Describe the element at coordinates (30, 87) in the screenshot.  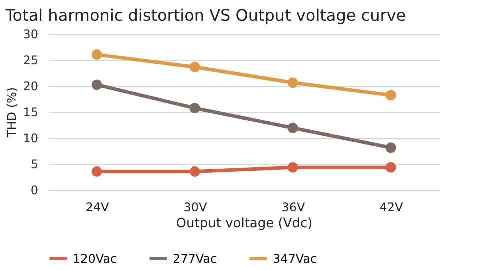
I see `y-tick-label: 20` at that location.